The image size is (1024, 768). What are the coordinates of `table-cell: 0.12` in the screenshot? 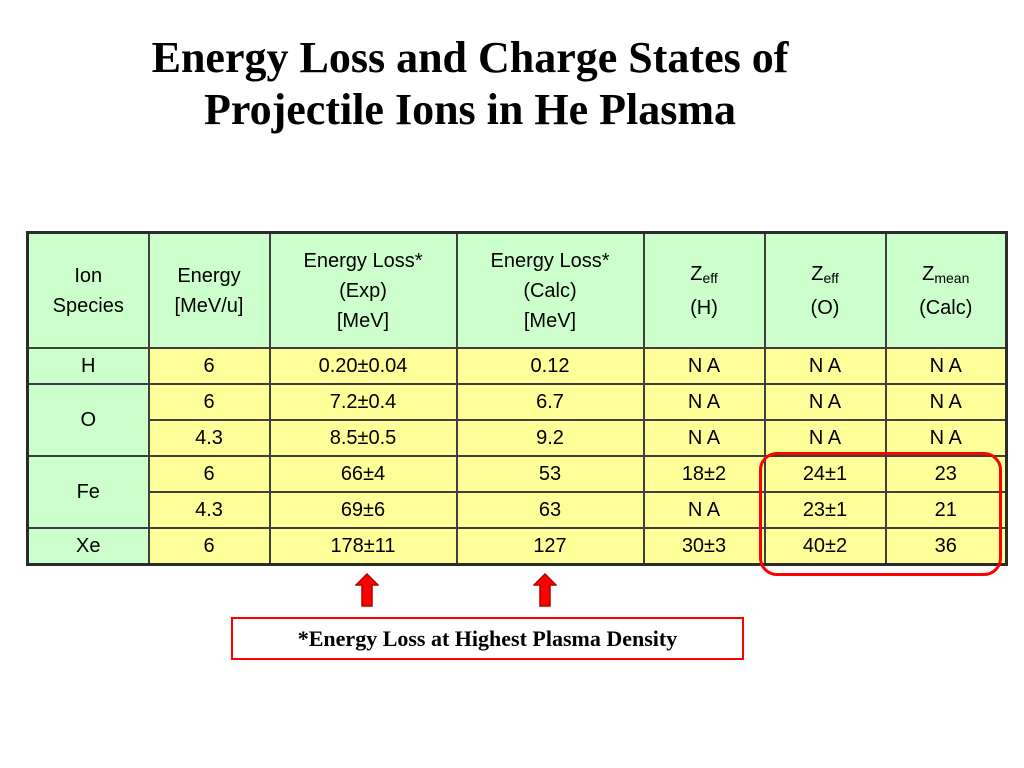 It's located at (550, 366).